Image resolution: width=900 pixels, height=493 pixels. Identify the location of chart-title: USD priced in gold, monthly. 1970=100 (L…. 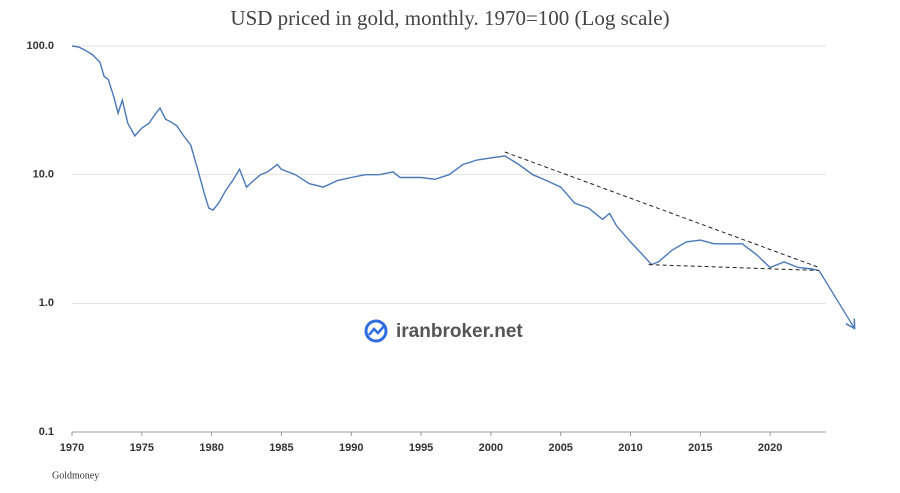
(449, 18).